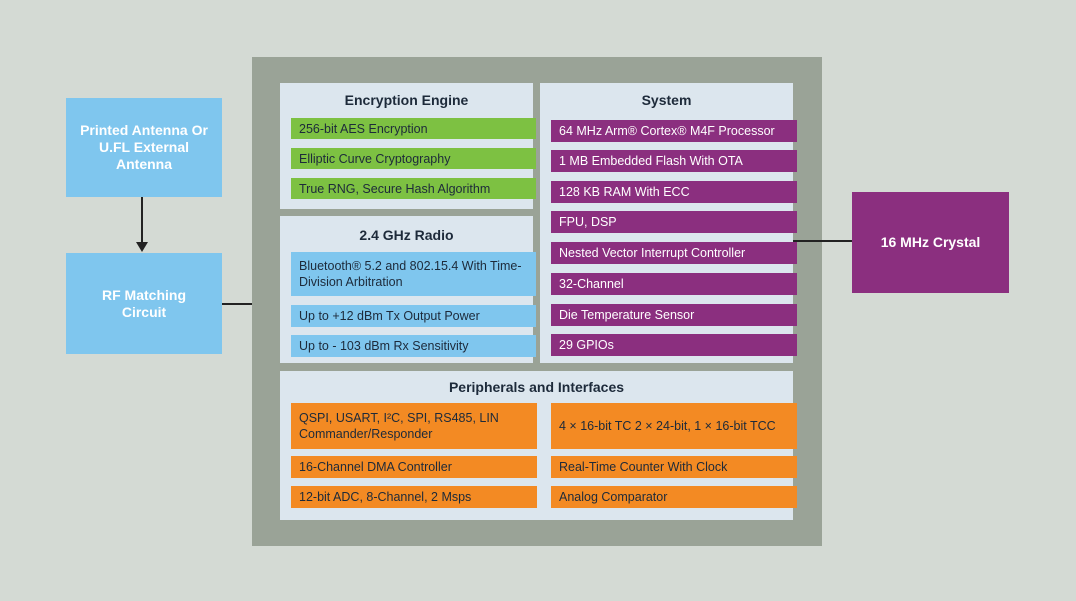  What do you see at coordinates (413, 316) in the screenshot?
I see `radio-item: Up to +12 dBm Tx Output Power` at bounding box center [413, 316].